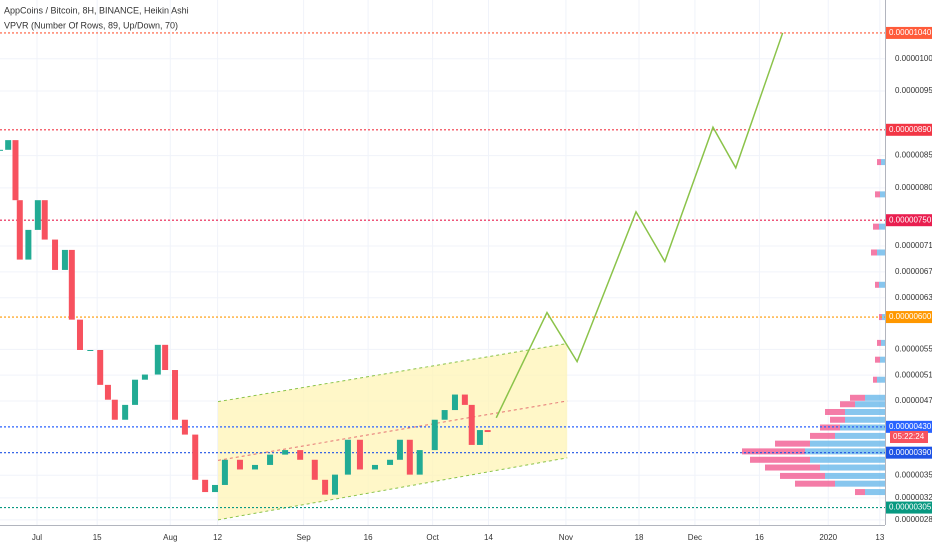  I want to click on level-label: 0.00001040, so click(910, 32).